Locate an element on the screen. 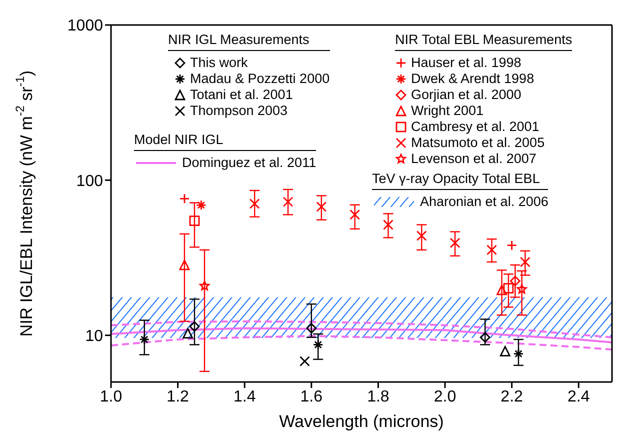 The height and width of the screenshot is (443, 621). x-tick-label: 2.2 is located at coordinates (512, 397).